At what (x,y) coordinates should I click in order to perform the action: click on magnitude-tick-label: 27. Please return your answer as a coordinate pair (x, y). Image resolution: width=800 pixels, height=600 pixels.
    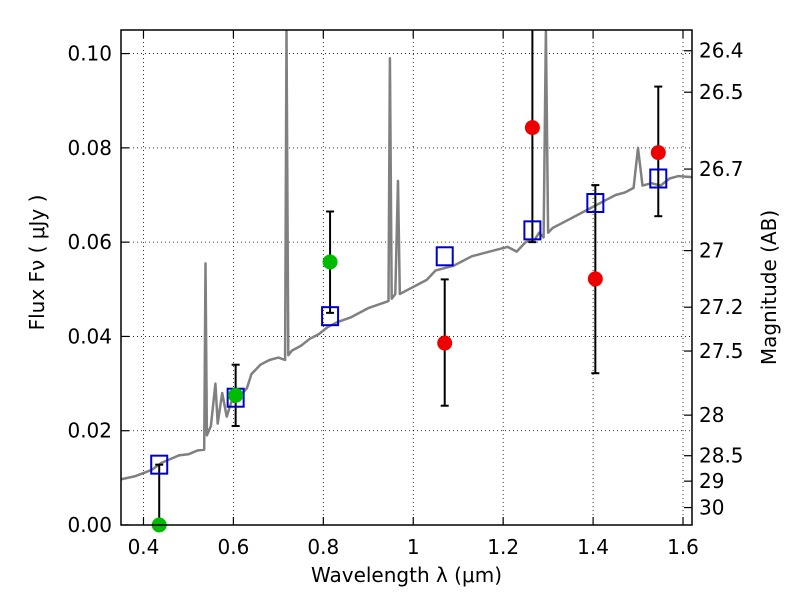
    Looking at the image, I should click on (711, 251).